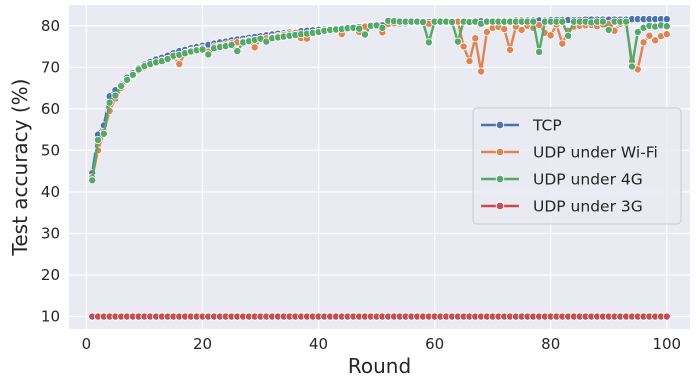  Describe the element at coordinates (550, 344) in the screenshot. I see `x-tick-label: 80` at that location.